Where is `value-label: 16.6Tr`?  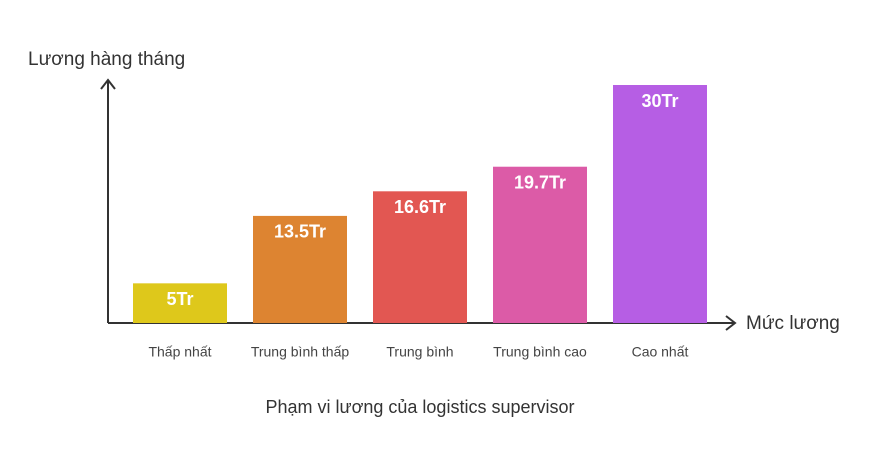
value-label: 16.6Tr is located at coordinates (420, 207).